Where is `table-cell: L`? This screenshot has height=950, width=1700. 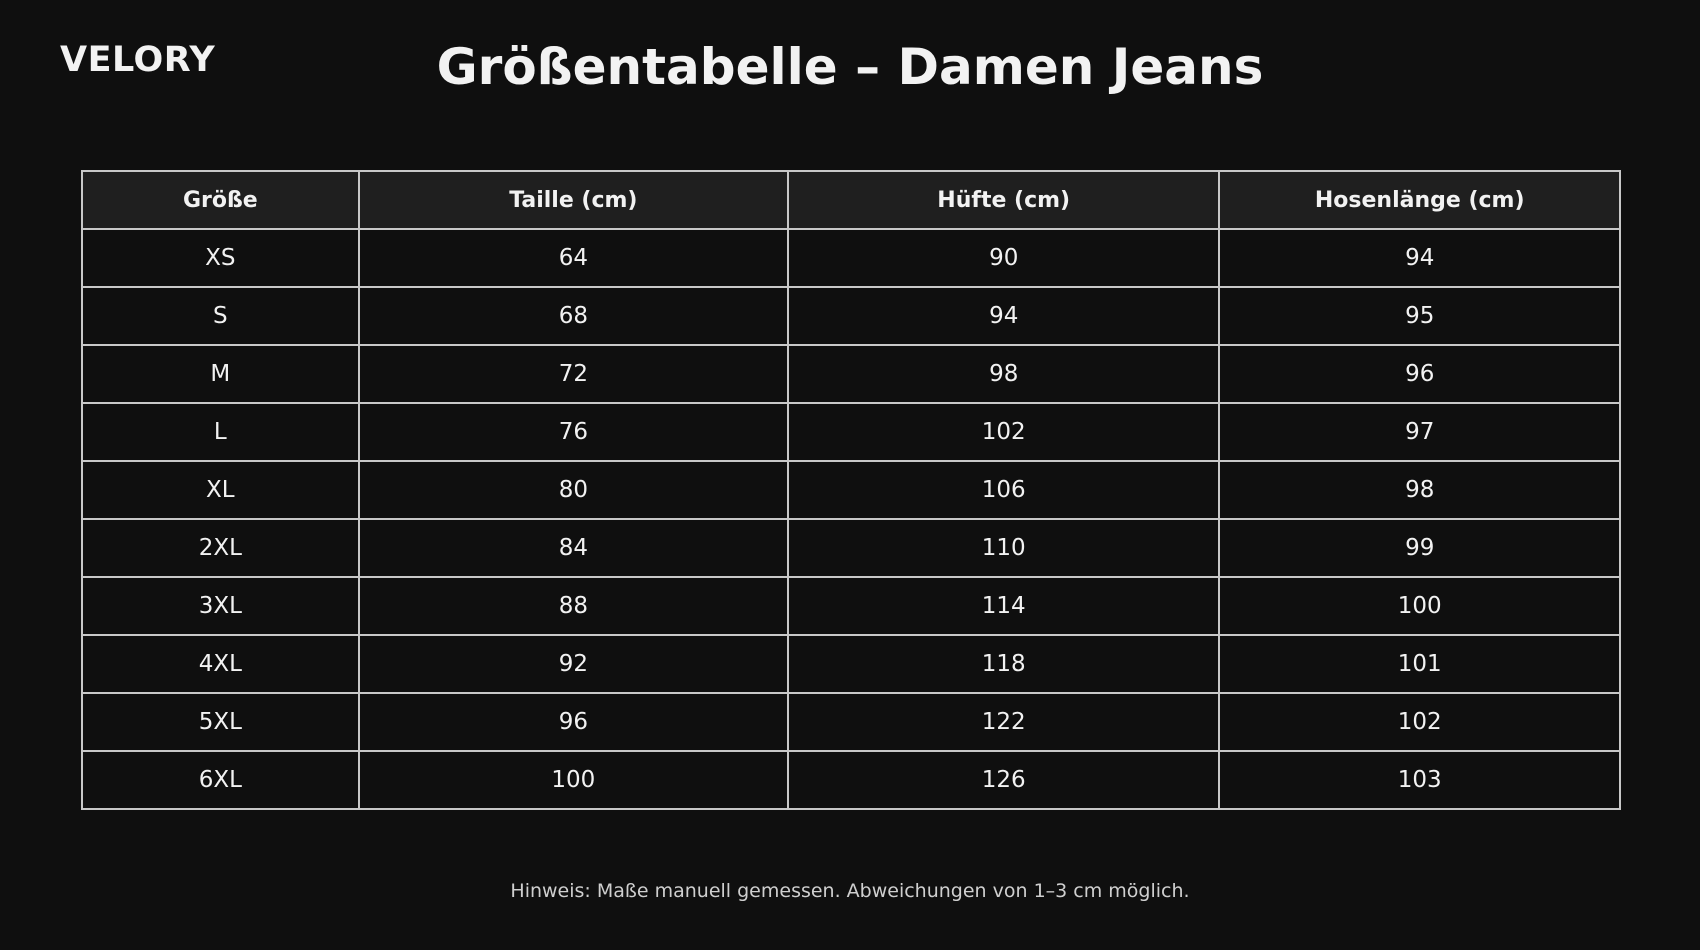
table-cell: L is located at coordinates (220, 432).